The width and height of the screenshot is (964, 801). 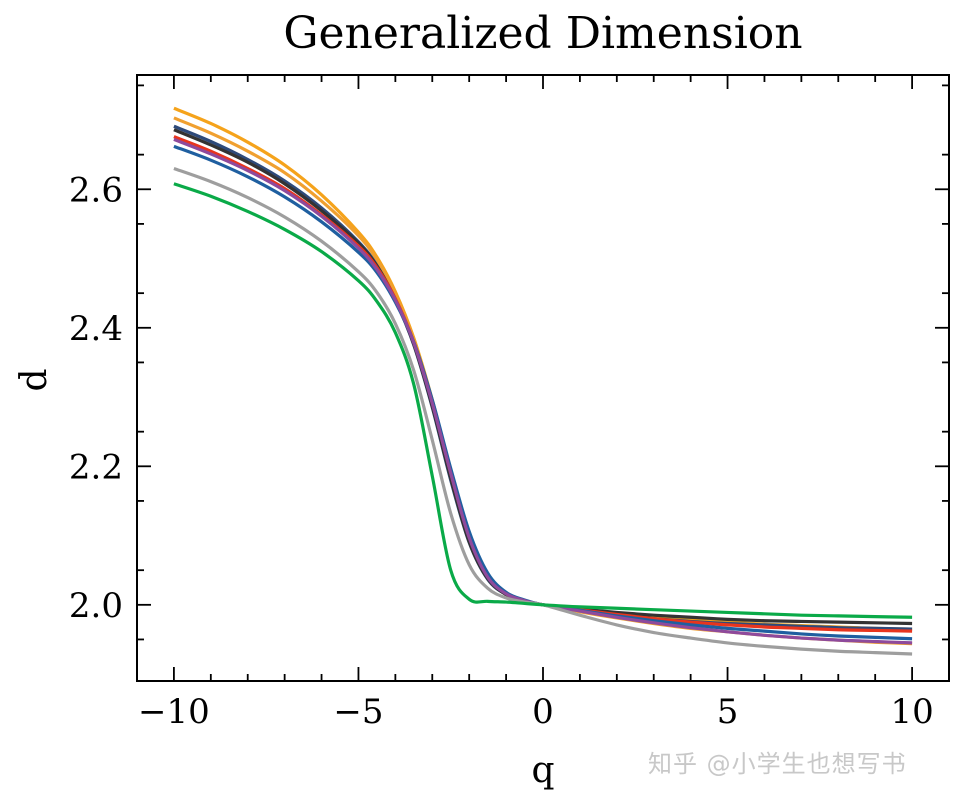 What do you see at coordinates (96, 329) in the screenshot?
I see `y-tick-label: 2.4` at bounding box center [96, 329].